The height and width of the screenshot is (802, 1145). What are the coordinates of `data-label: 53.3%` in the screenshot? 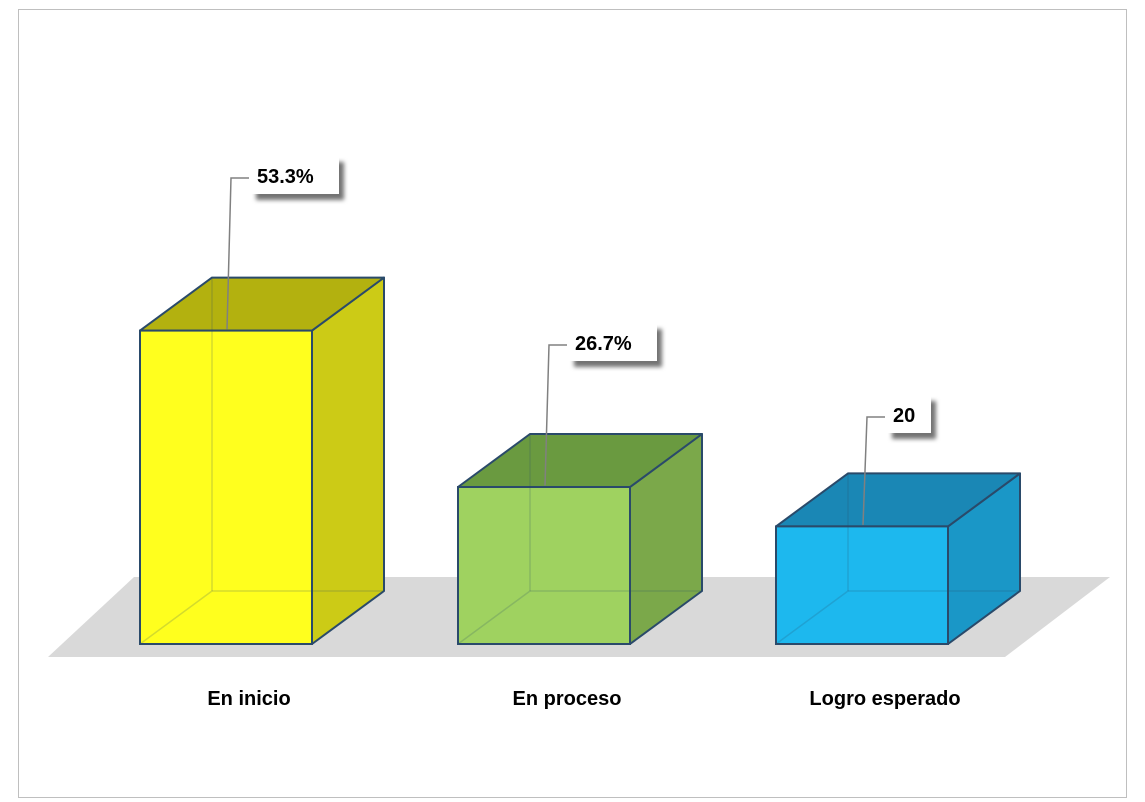 It's located at (285, 177).